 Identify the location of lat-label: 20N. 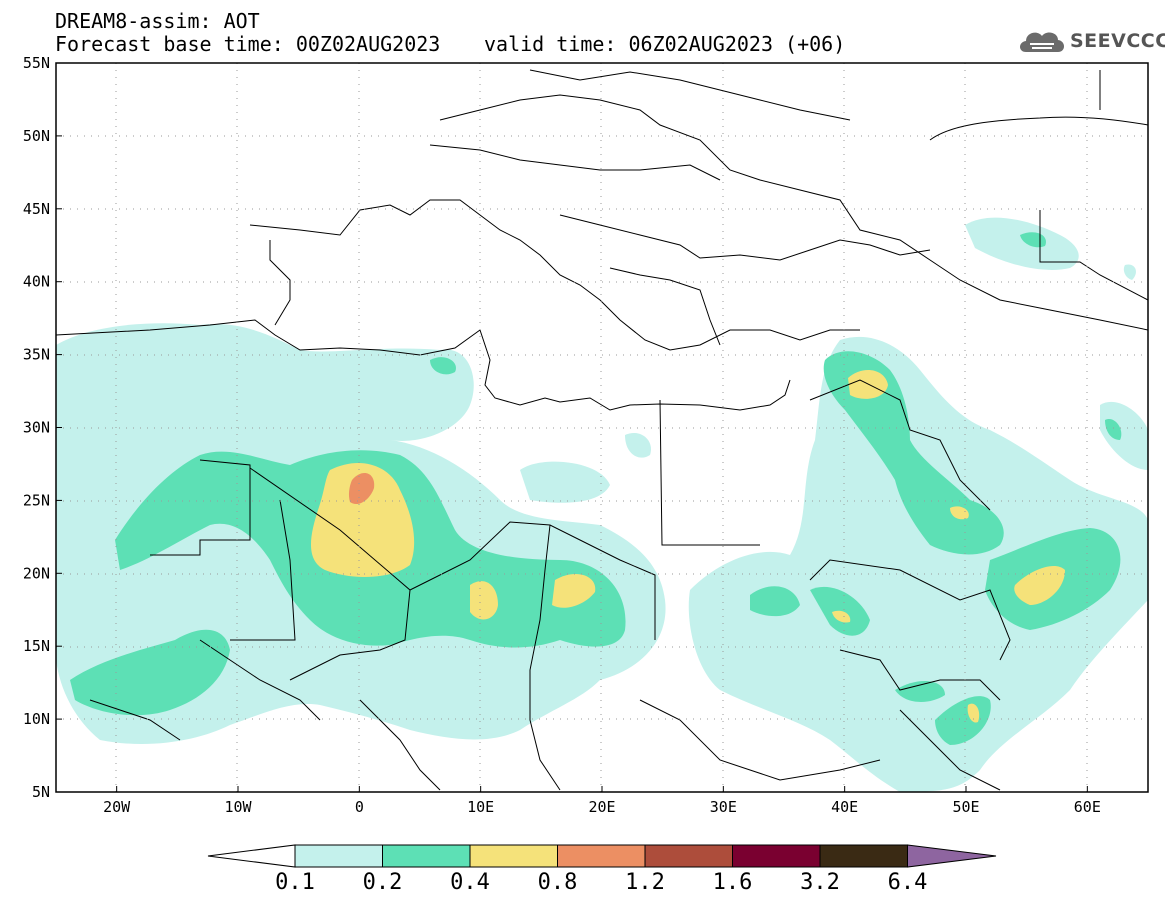
(36, 573).